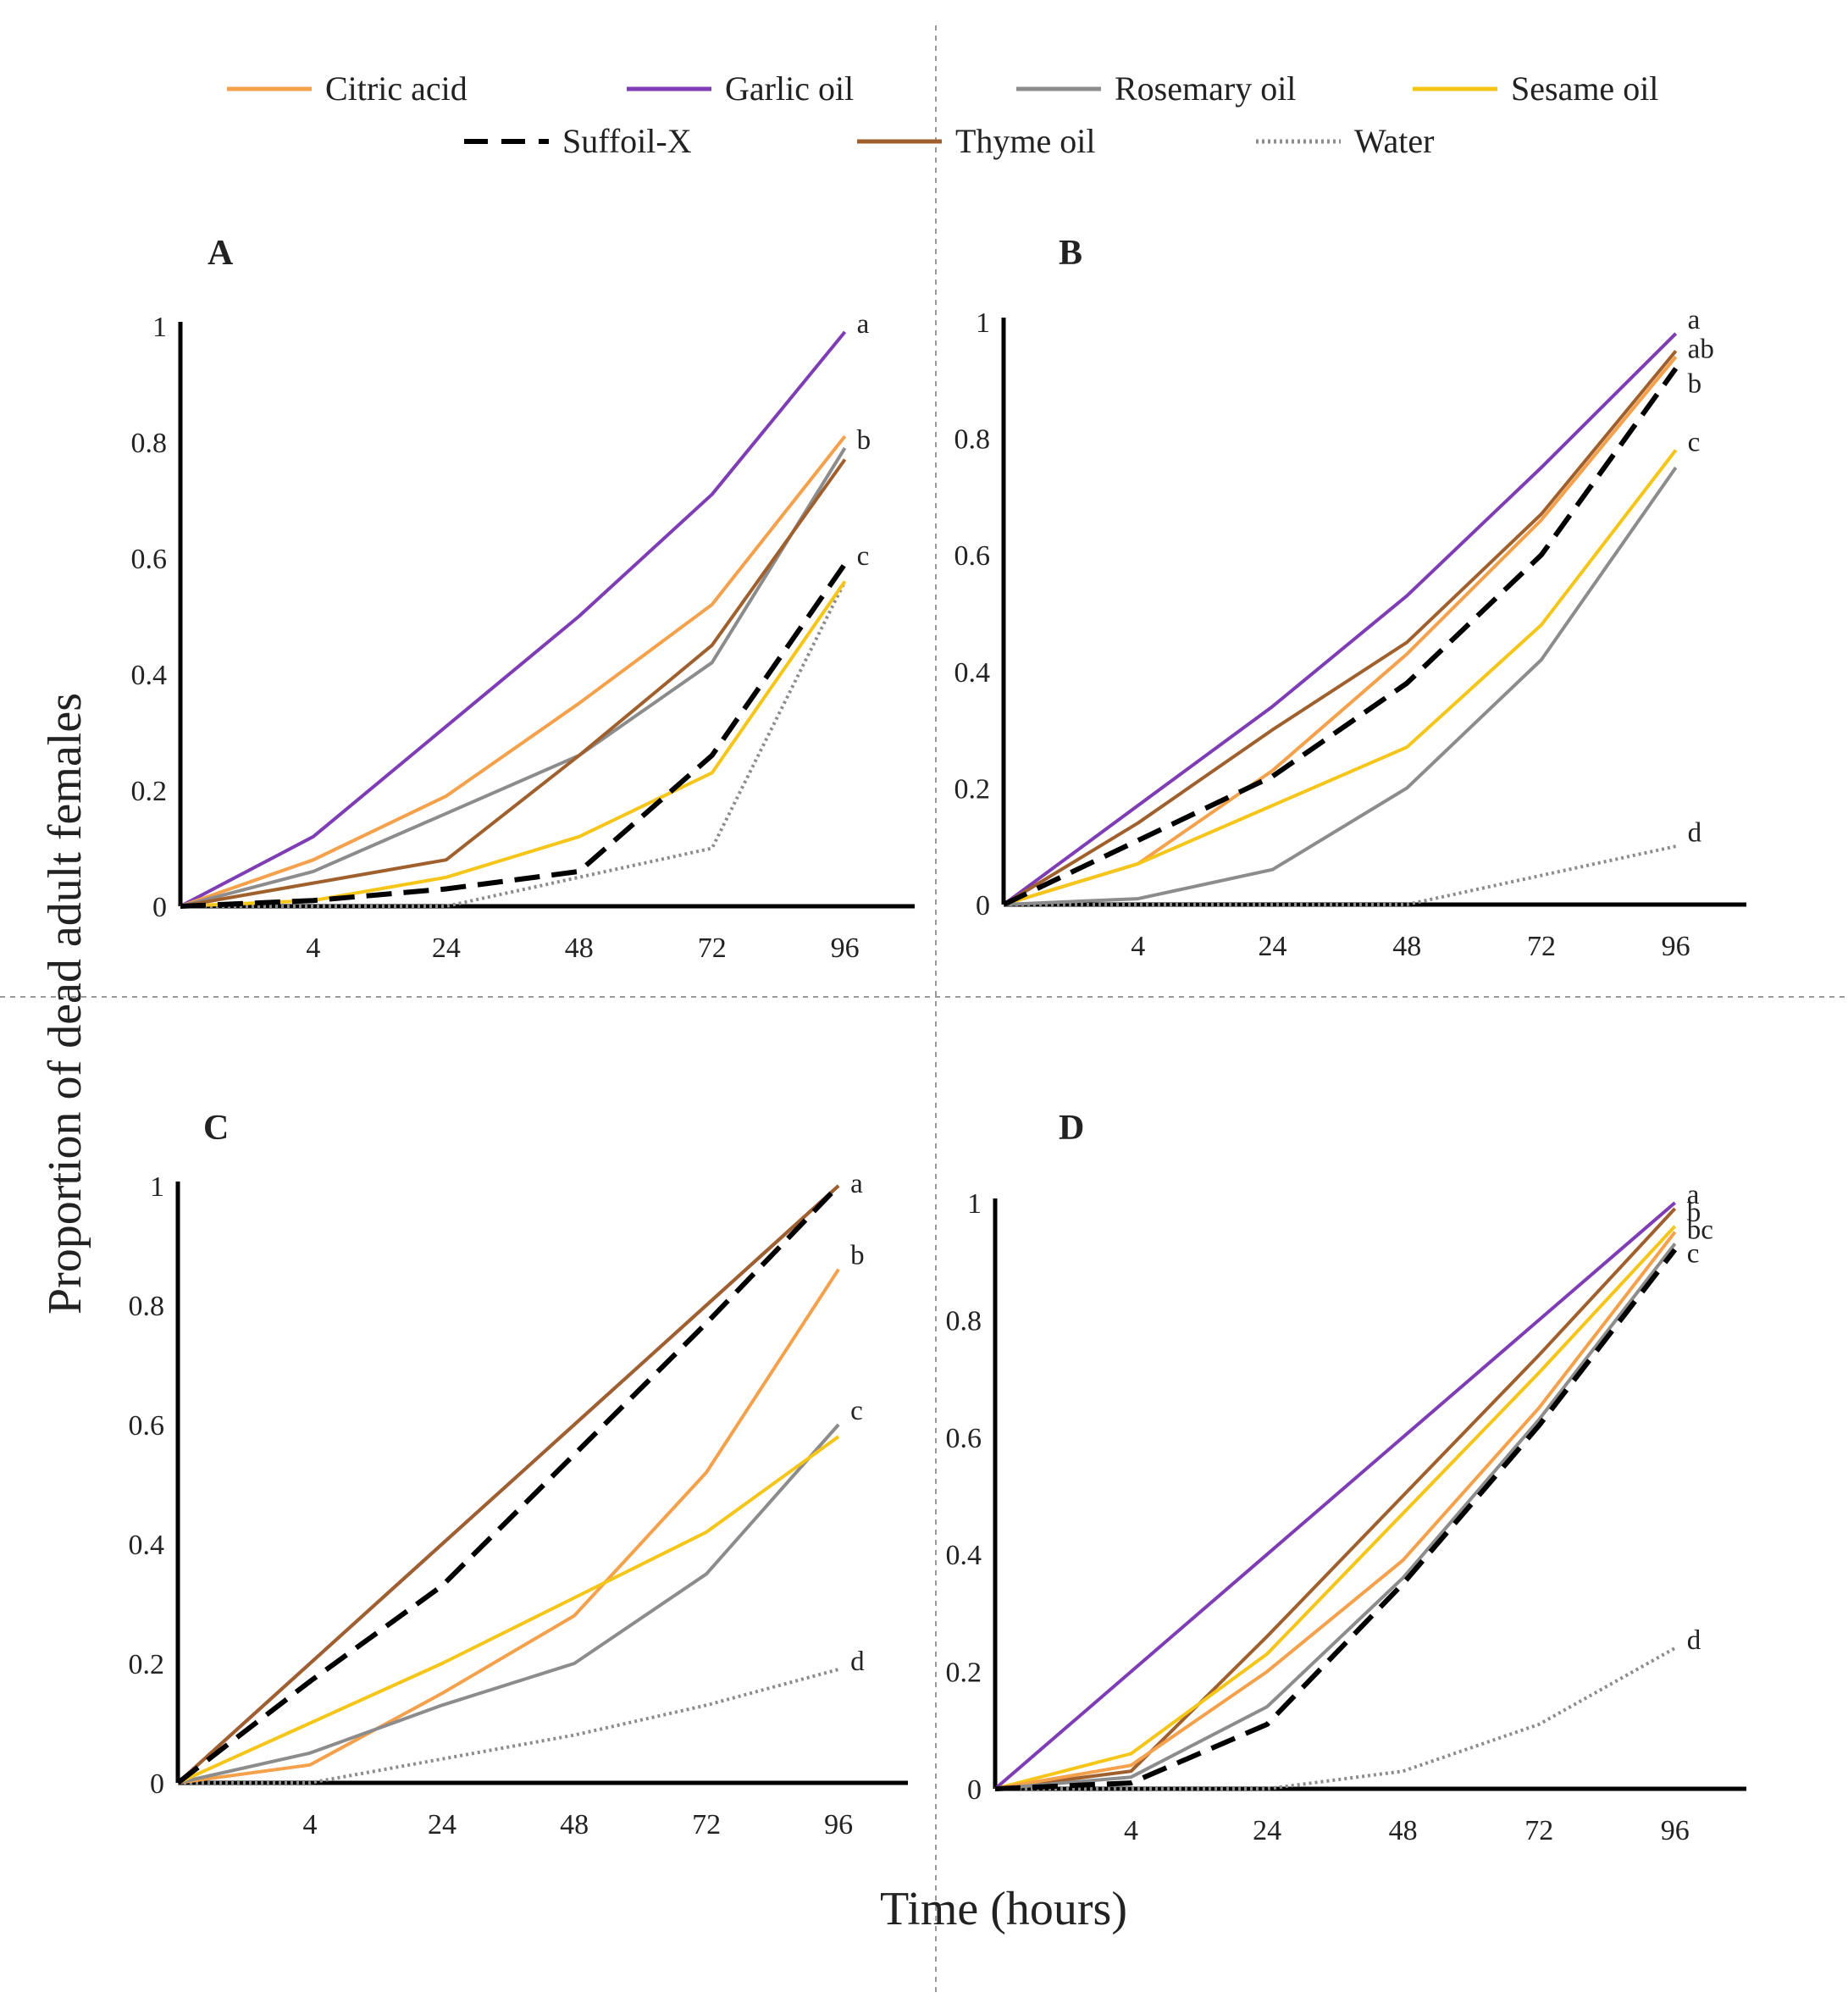  Describe the element at coordinates (1138, 947) in the screenshot. I see `panel-b-xtick-4: 4` at that location.